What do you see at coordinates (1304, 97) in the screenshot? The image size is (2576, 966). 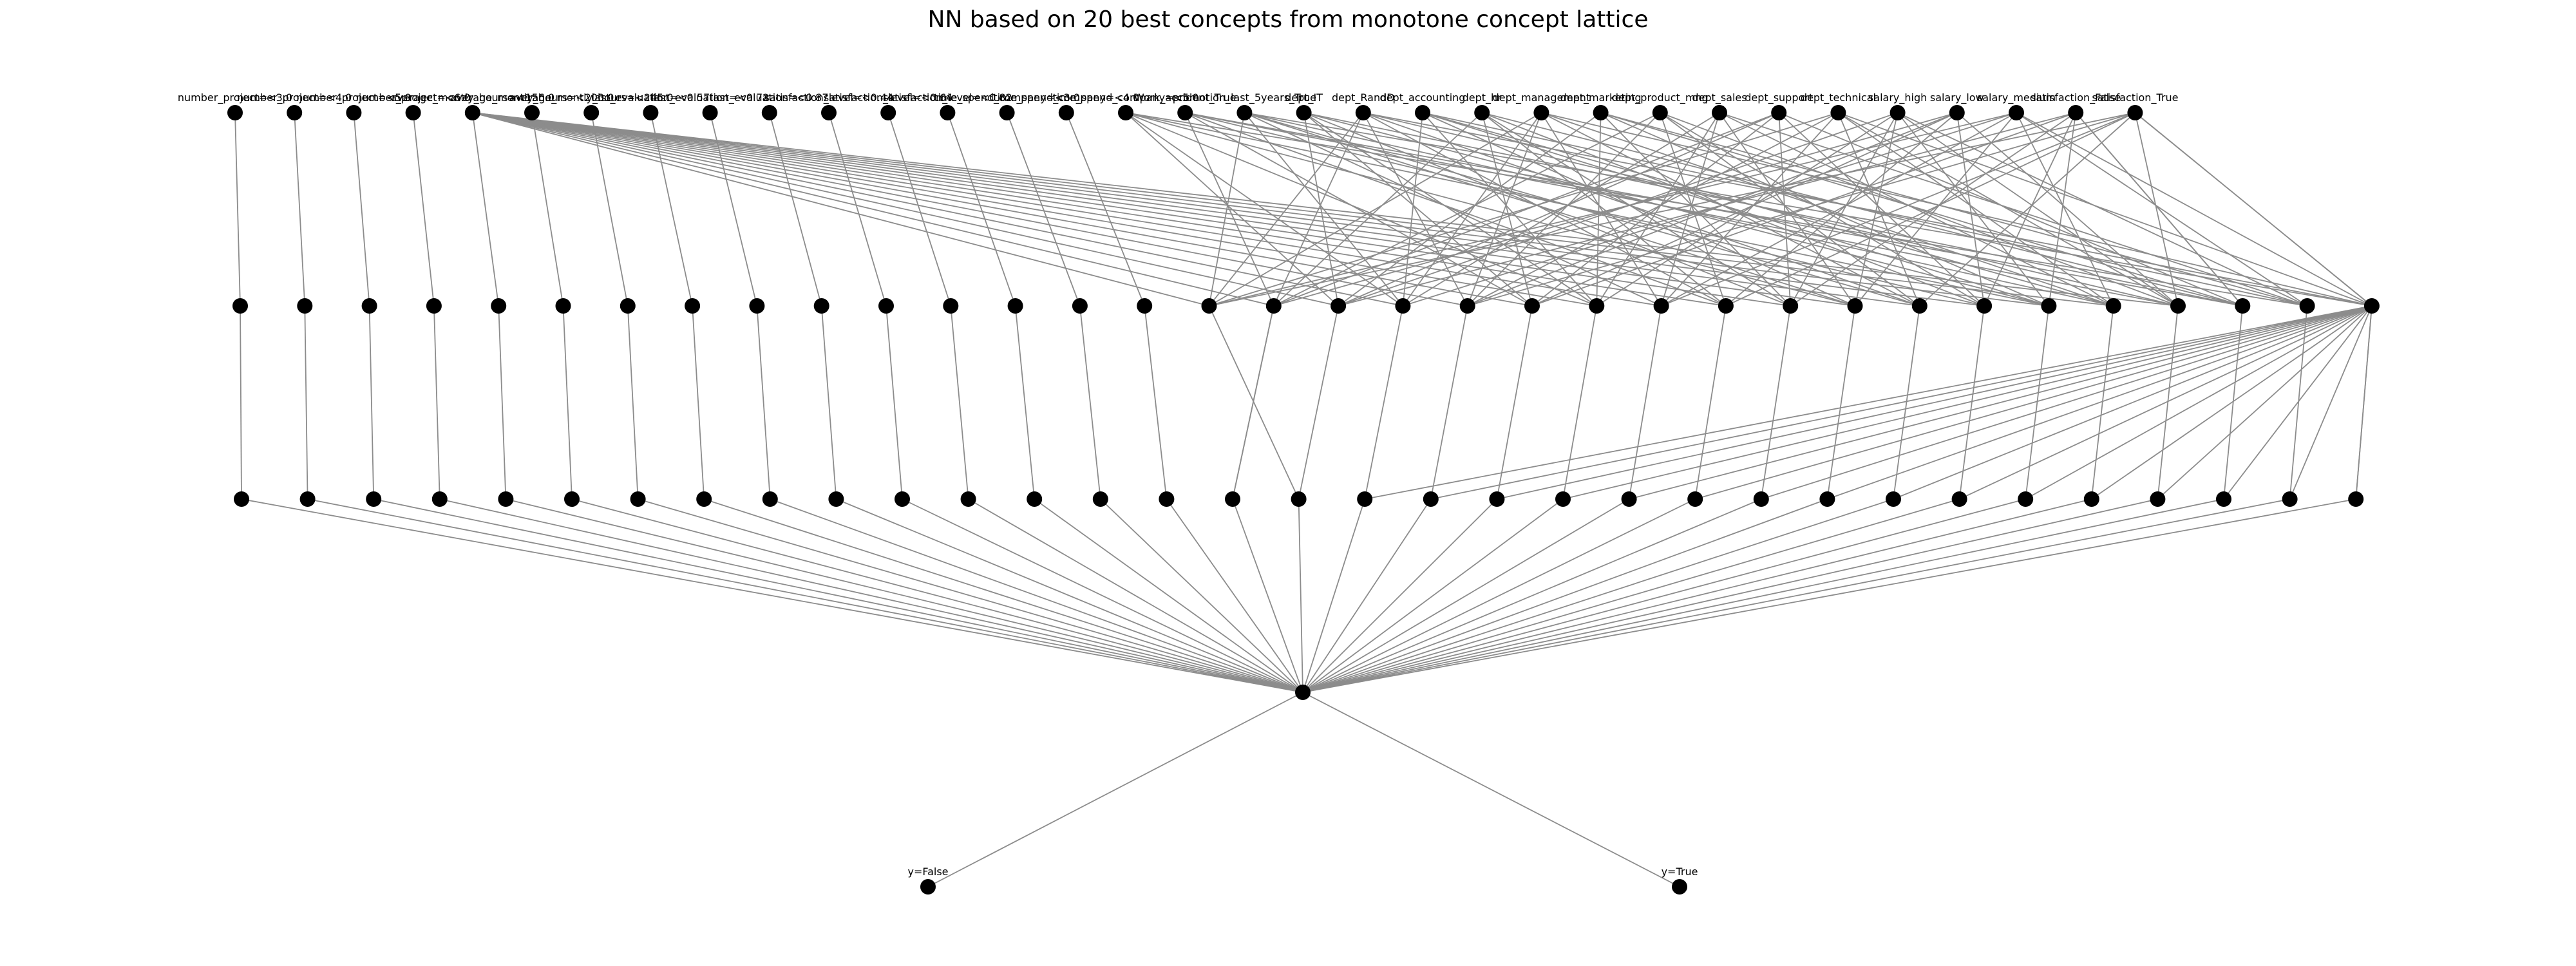 I see `input-label: dept_IT` at bounding box center [1304, 97].